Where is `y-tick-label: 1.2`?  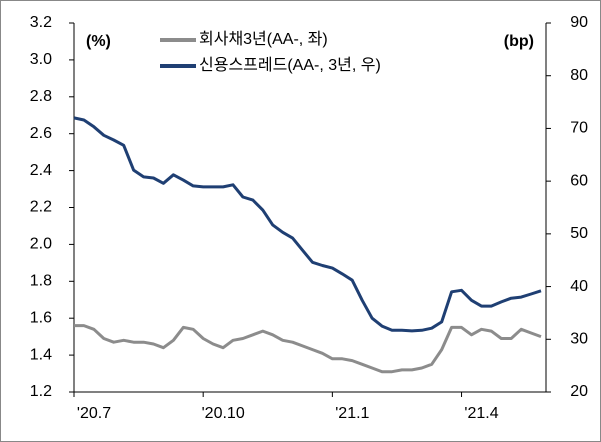 y-tick-label: 1.2 is located at coordinates (41, 391).